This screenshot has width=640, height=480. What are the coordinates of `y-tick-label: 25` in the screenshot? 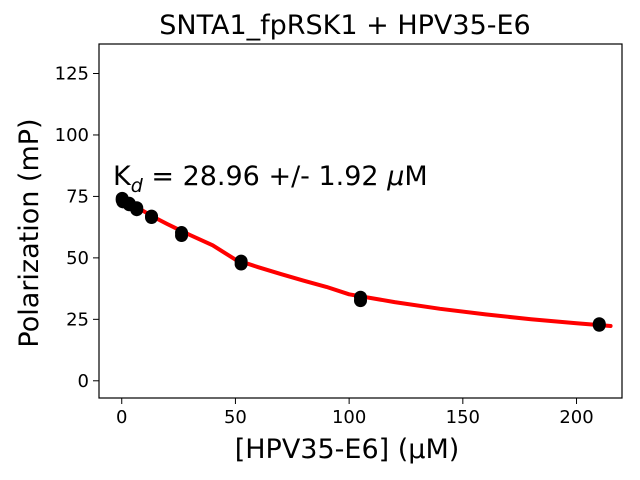 It's located at (77, 319).